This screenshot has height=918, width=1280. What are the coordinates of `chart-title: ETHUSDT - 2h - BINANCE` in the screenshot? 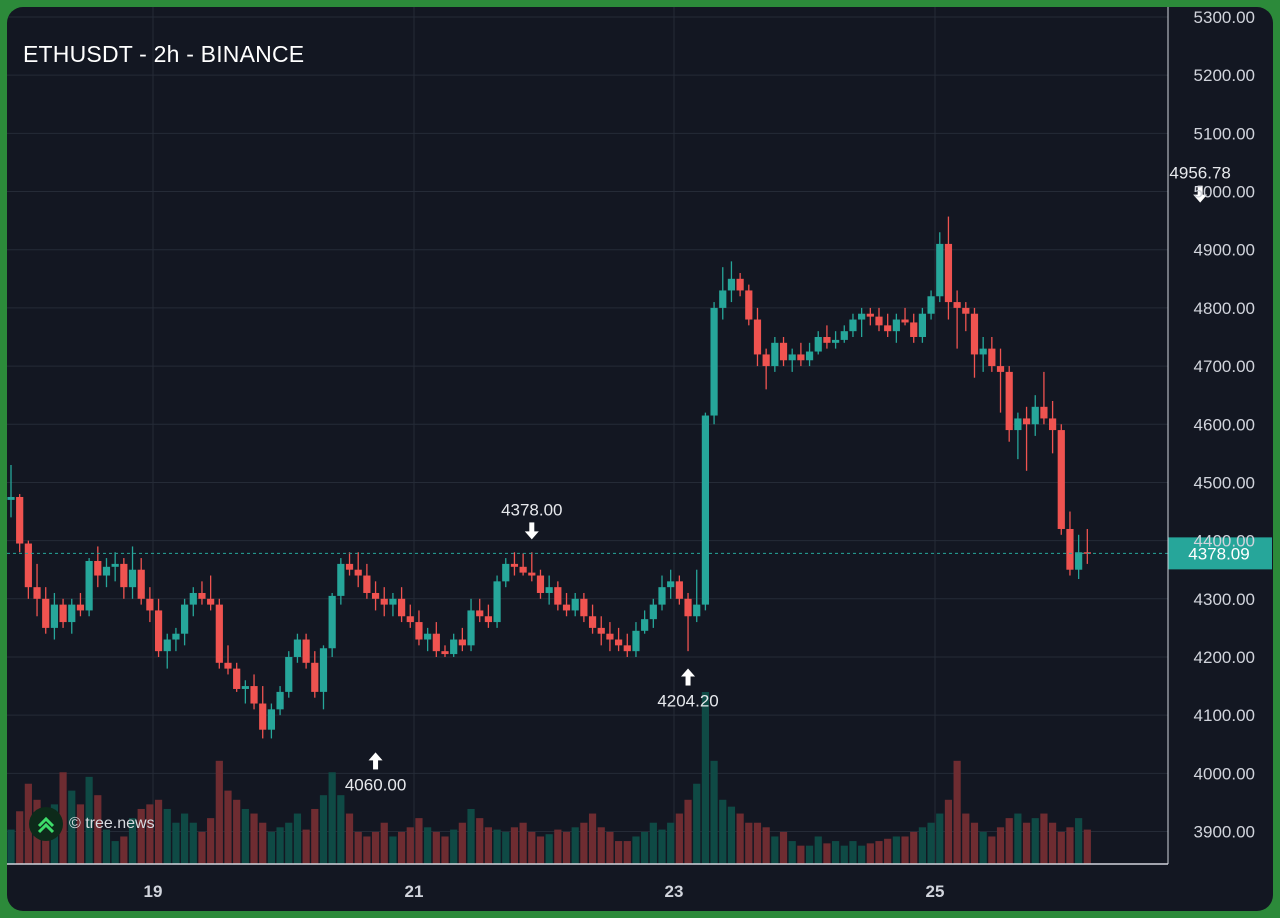 It's located at (164, 54).